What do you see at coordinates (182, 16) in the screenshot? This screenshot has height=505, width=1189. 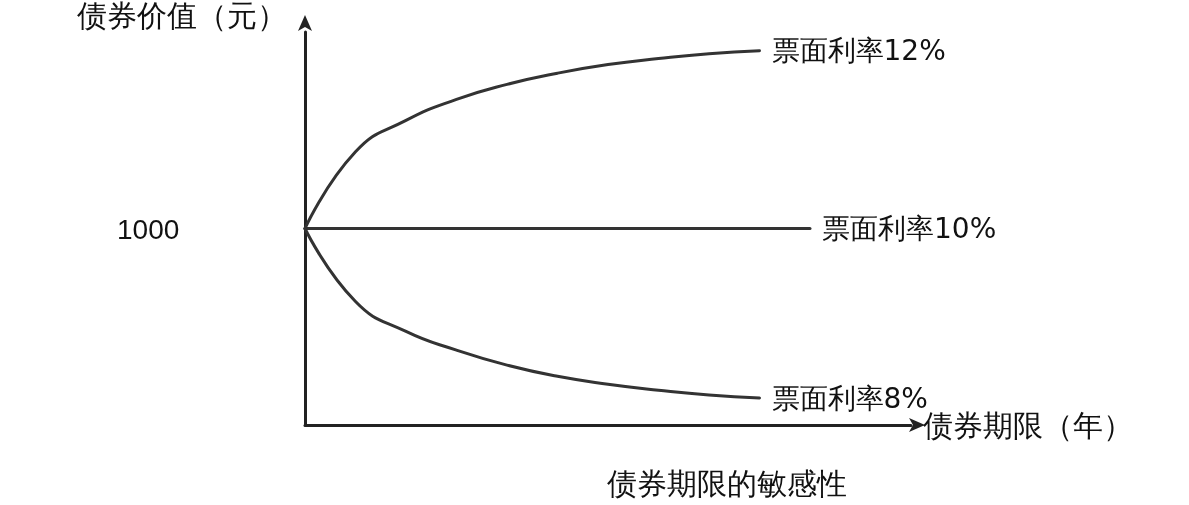 I see `y-axis-title: 债券价值（元）` at bounding box center [182, 16].